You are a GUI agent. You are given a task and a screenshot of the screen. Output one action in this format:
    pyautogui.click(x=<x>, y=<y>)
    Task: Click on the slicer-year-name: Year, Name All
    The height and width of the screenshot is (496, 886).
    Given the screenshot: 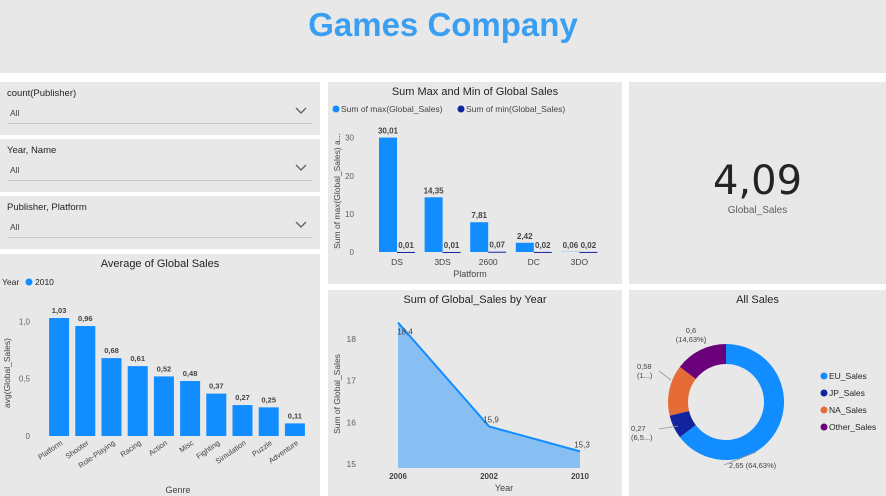 What is the action you would take?
    pyautogui.click(x=160, y=165)
    